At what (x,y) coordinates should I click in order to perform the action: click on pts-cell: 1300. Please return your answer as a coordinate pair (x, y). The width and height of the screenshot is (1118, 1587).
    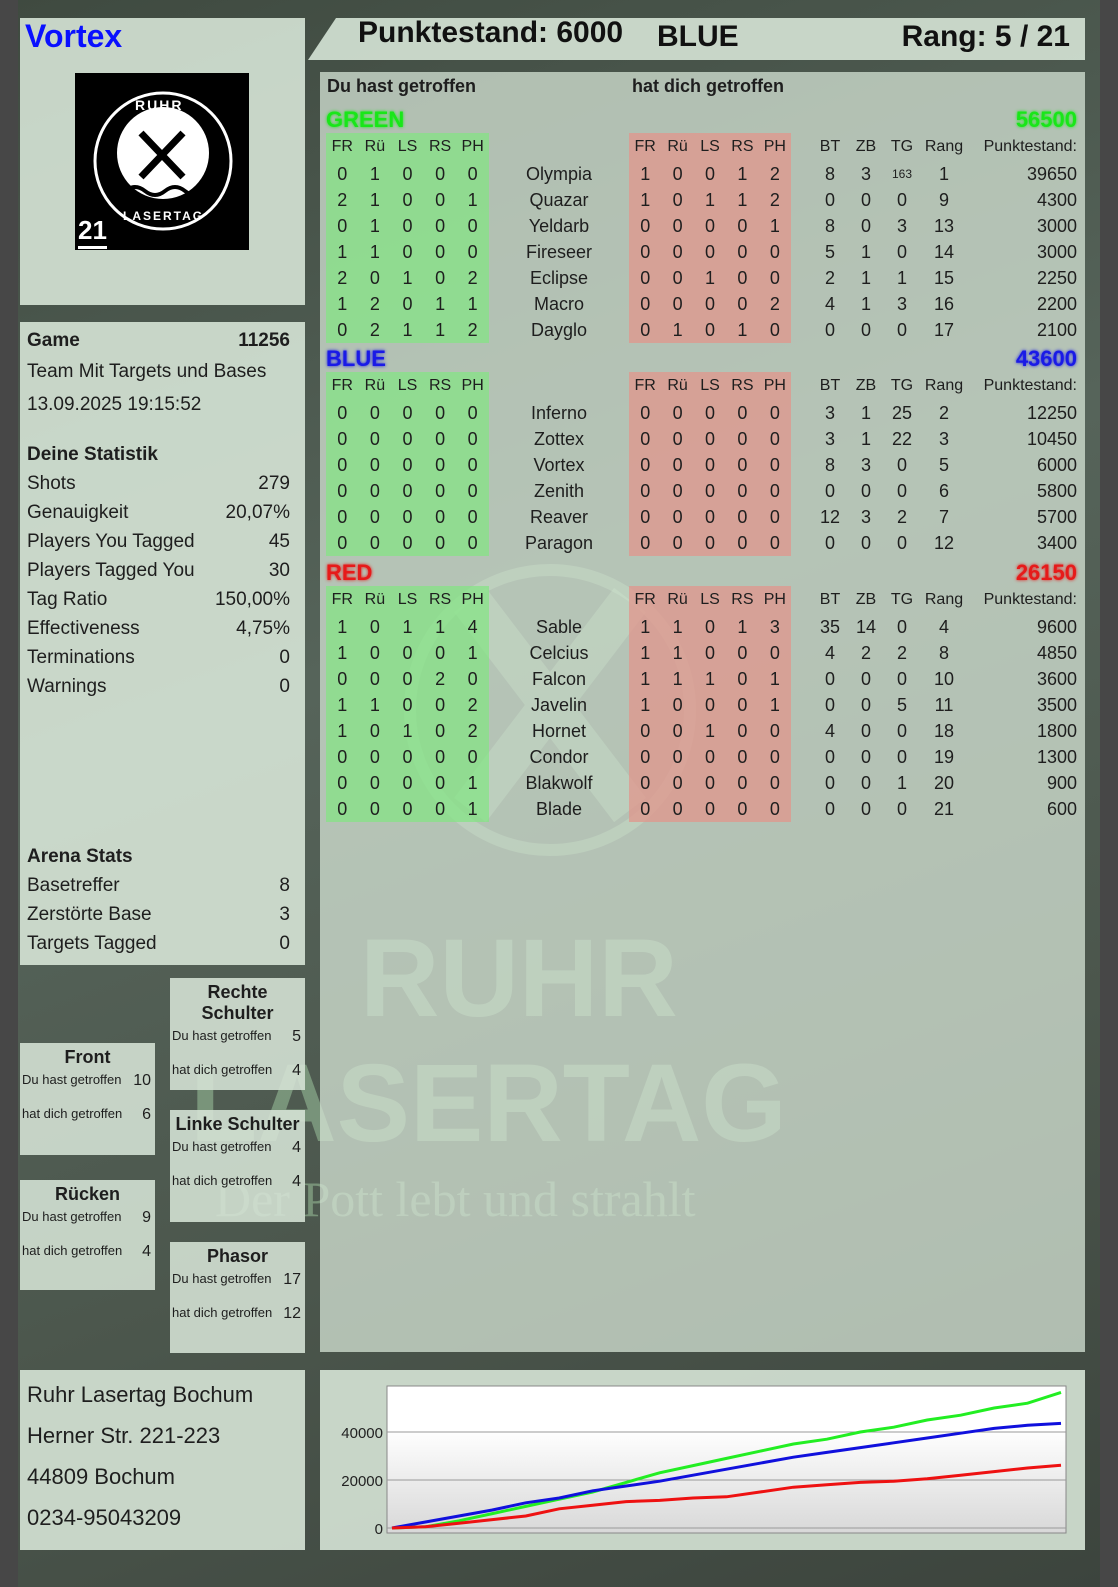
    Looking at the image, I should click on (1056, 756).